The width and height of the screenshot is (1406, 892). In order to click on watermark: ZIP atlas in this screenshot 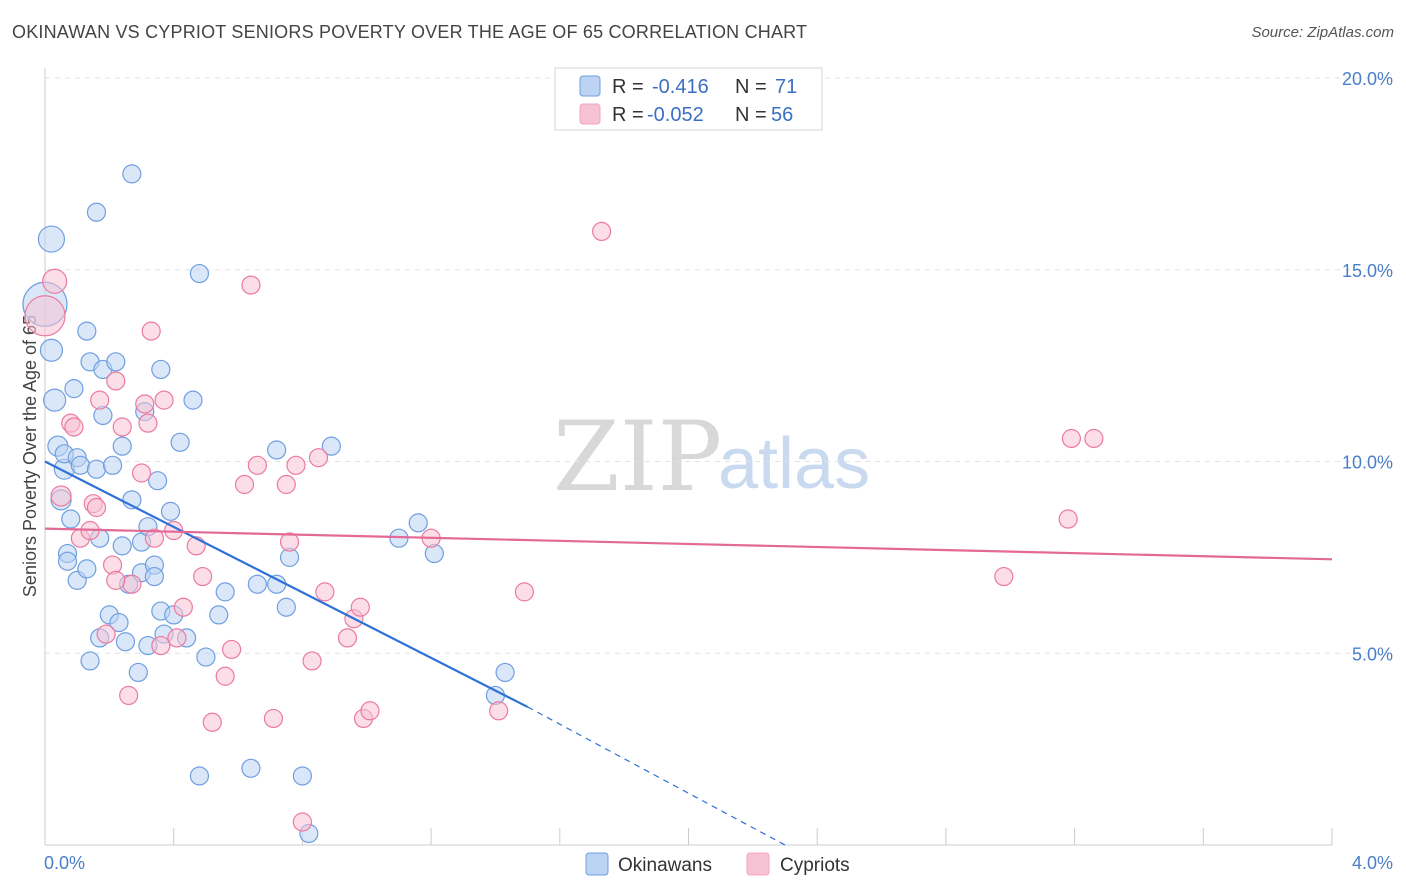, I will do `click(711, 457)`.